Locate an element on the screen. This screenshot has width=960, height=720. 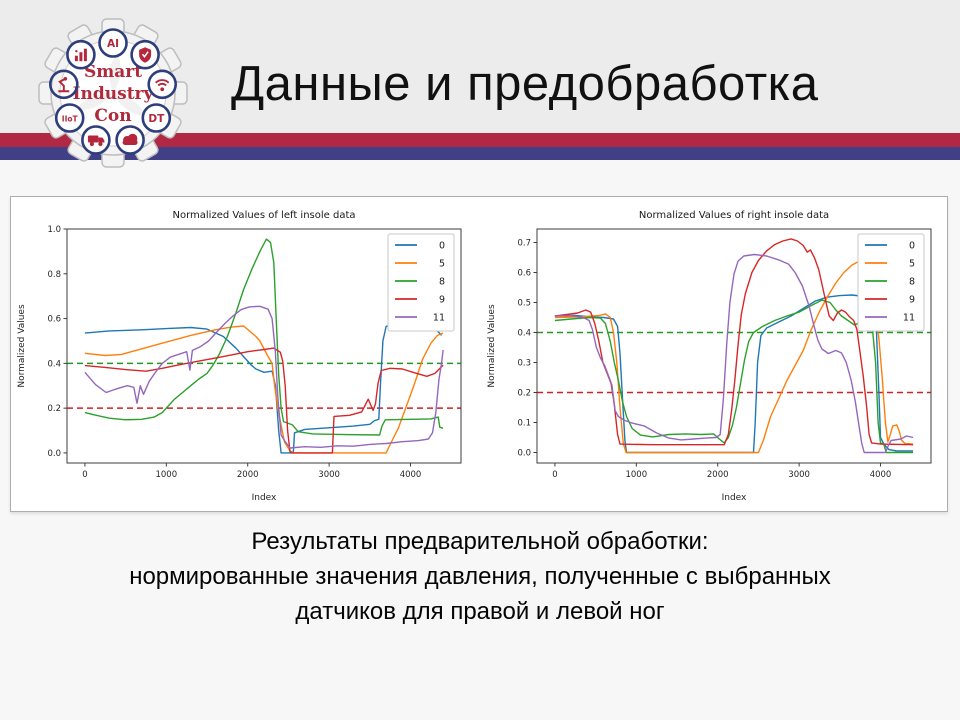
ai-icon: AI is located at coordinates (113, 43).